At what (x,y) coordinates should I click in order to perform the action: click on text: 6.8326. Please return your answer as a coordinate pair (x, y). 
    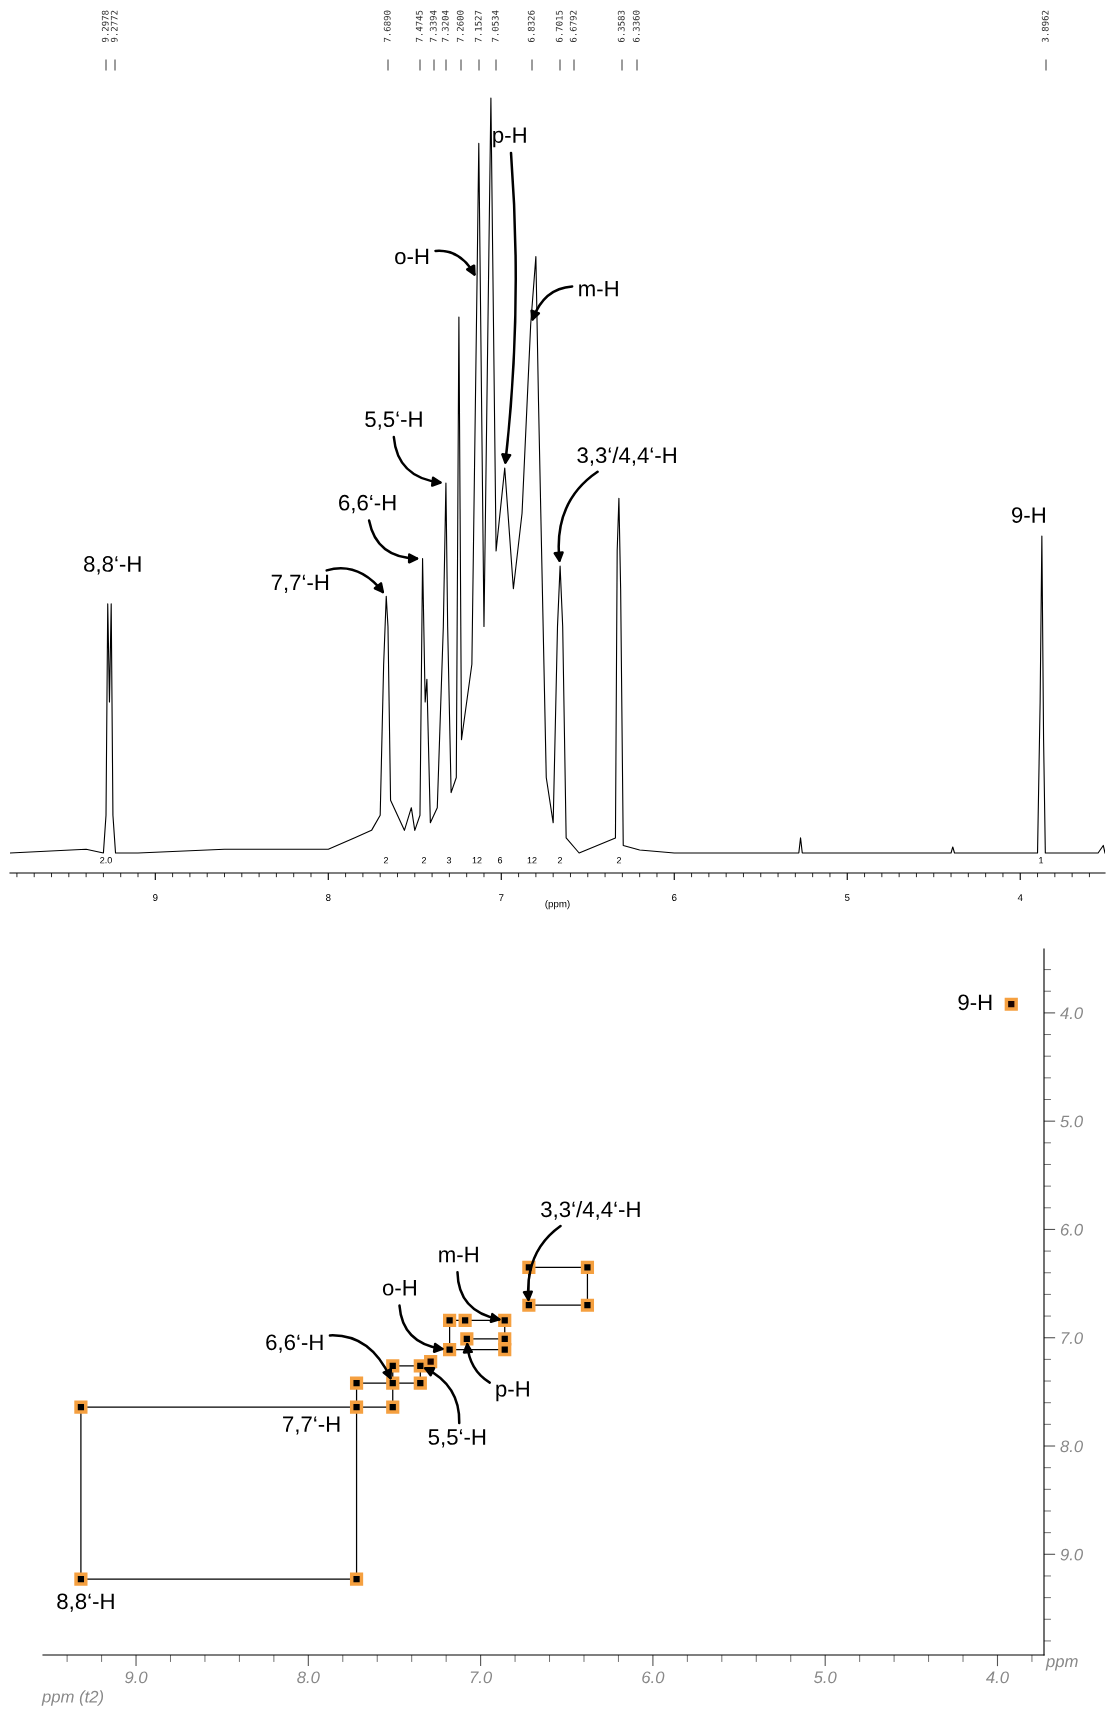
    Looking at the image, I should click on (531, 26).